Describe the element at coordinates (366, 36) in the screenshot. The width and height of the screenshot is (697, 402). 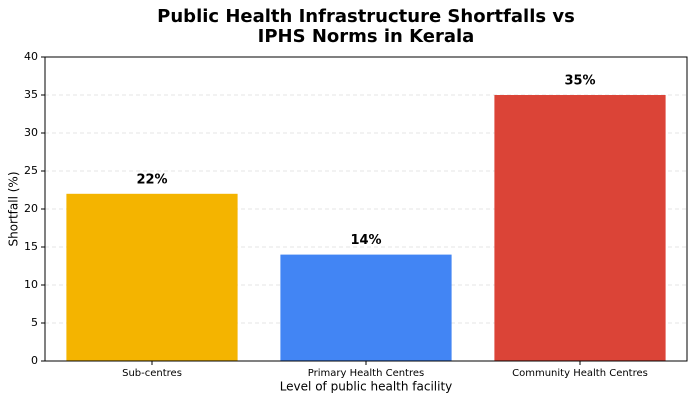
I see `chart-title: IPHS Norms in Kerala` at that location.